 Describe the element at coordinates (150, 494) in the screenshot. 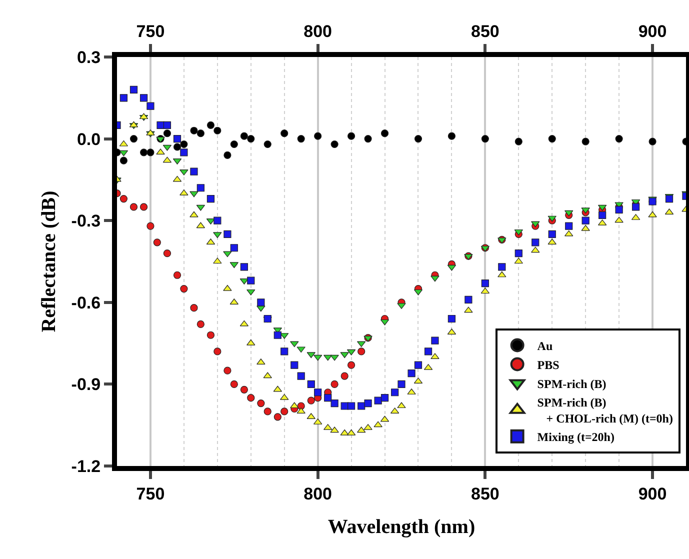

I see `x2-tick-label: 750` at that location.